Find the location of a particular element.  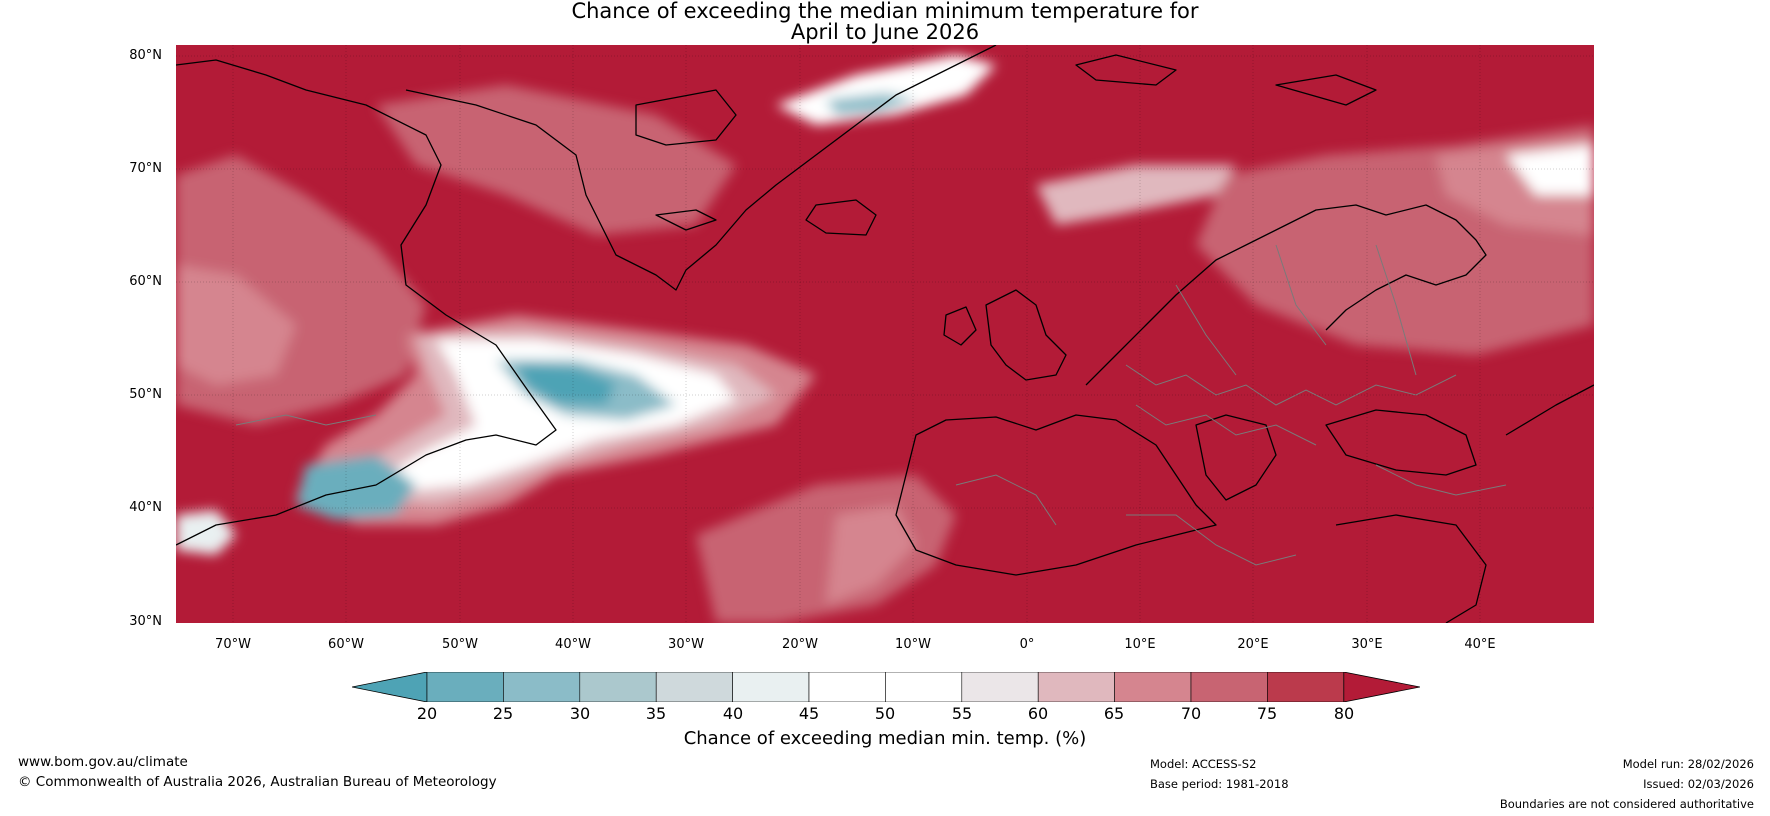

colorbar-tick-45: 45 is located at coordinates (809, 713).